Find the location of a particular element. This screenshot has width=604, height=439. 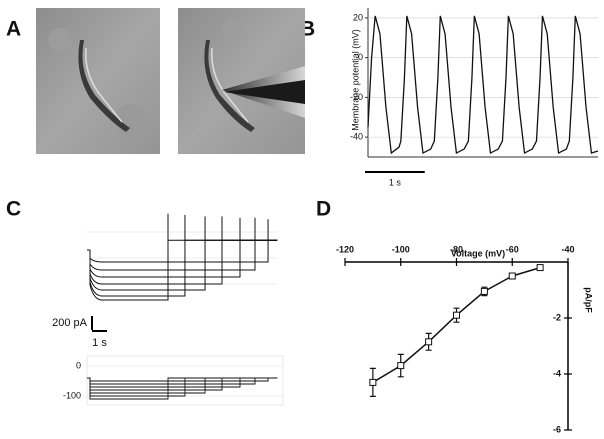

x-axis-label: Voltage (mV) is located at coordinates (478, 253).